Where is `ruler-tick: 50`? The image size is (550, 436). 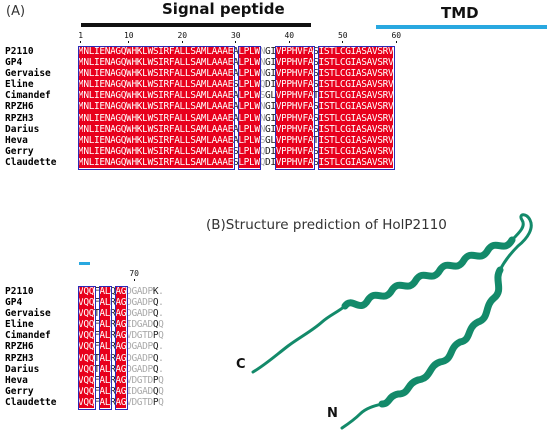 ruler-tick: 50 is located at coordinates (342, 35).